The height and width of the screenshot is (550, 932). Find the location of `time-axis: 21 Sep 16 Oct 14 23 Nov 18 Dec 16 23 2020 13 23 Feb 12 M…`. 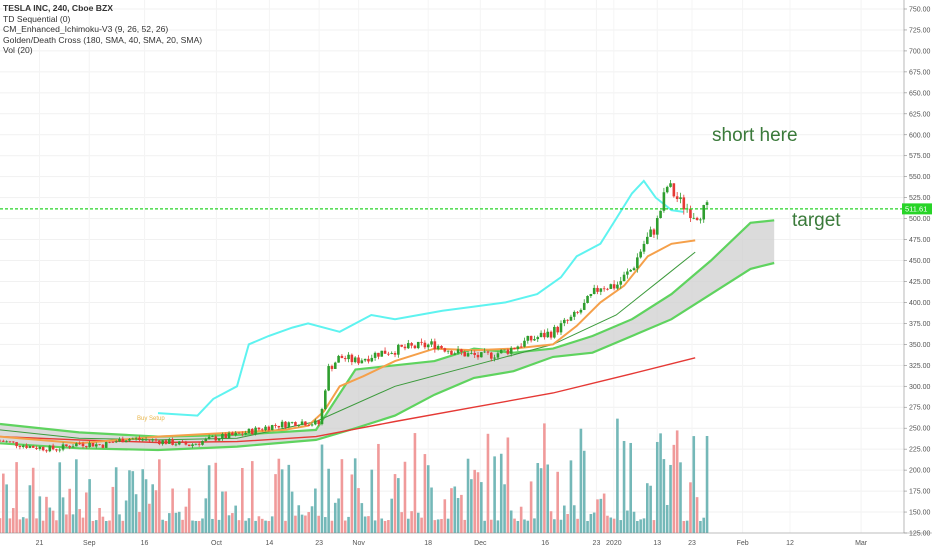

time-axis: 21 Sep 16 Oct 14 23 Nov 18 Dec 16 23 2020 13 23 Feb 12 M… is located at coordinates (466, 539).